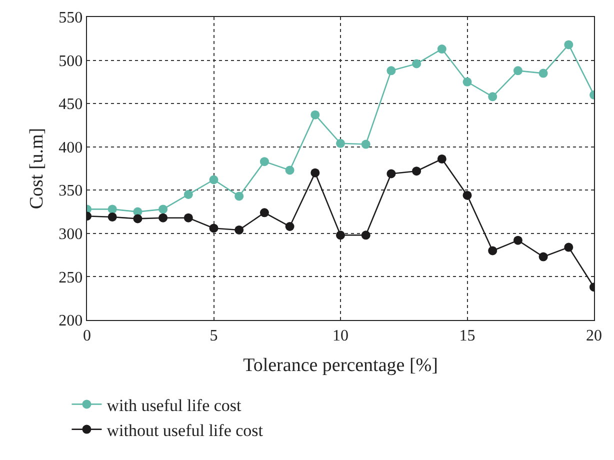 This screenshot has height=460, width=614. I want to click on y-tick-label: 300, so click(70, 235).